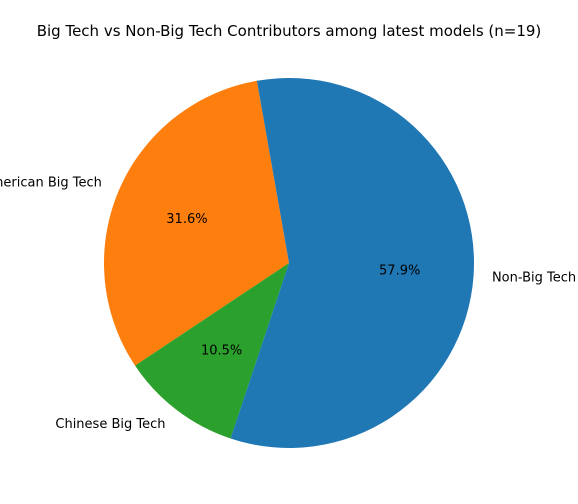 Image resolution: width=578 pixels, height=504 pixels. I want to click on pie-label-chinese-big-tech: Chinese Big Tech, so click(110, 424).